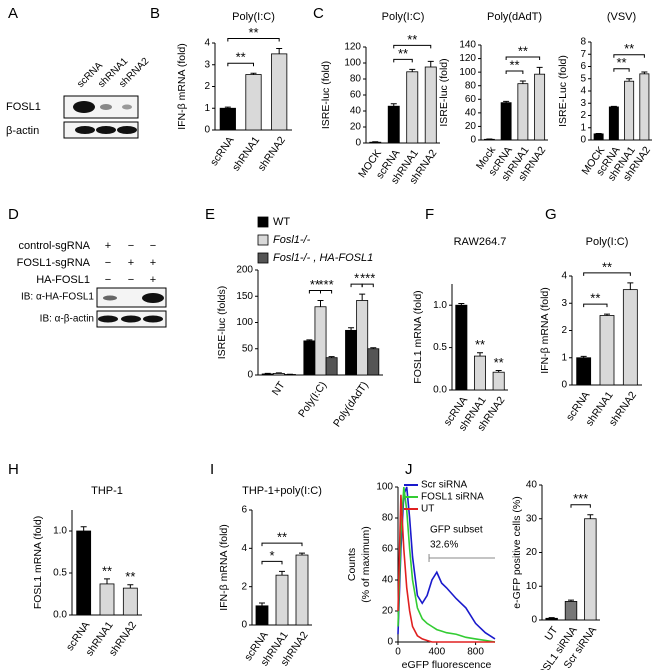 The image size is (660, 670). I want to click on y-axis-label: ISRE-luc (fold), so click(444, 92).